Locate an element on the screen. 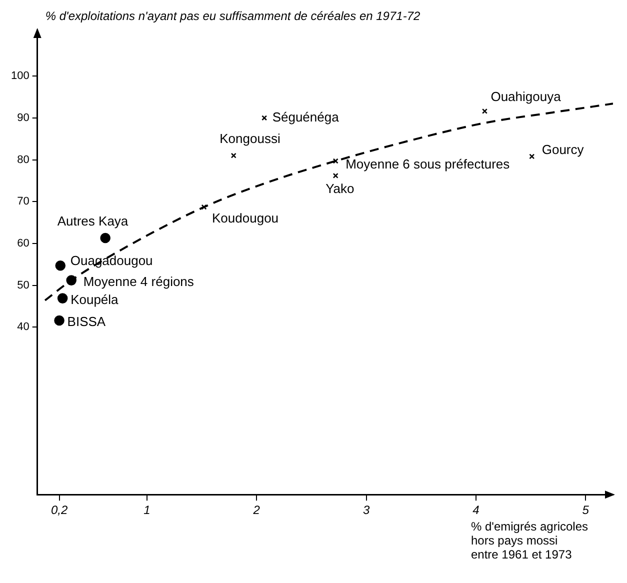  series-label: Moyenne 6 sous préfectures is located at coordinates (428, 164).